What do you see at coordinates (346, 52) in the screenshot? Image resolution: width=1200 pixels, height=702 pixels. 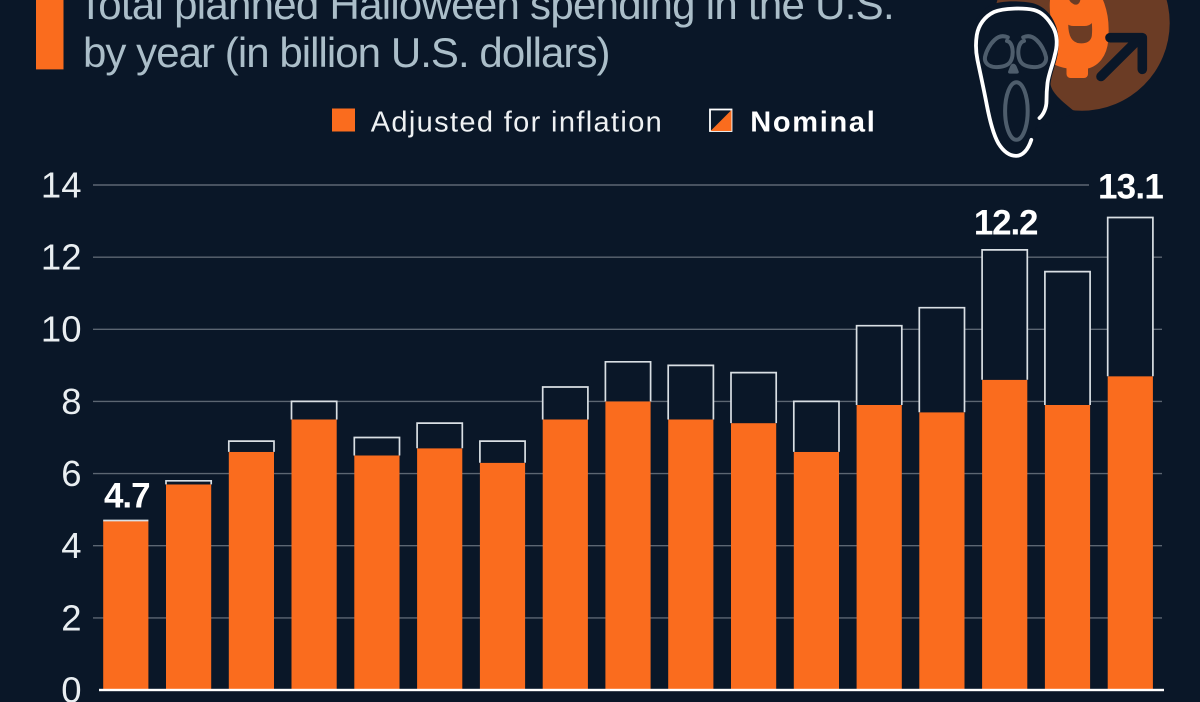 I see `svg-text:by year (in billion U.S. dolla: by year (in billion U.S. dollars)` at bounding box center [346, 52].